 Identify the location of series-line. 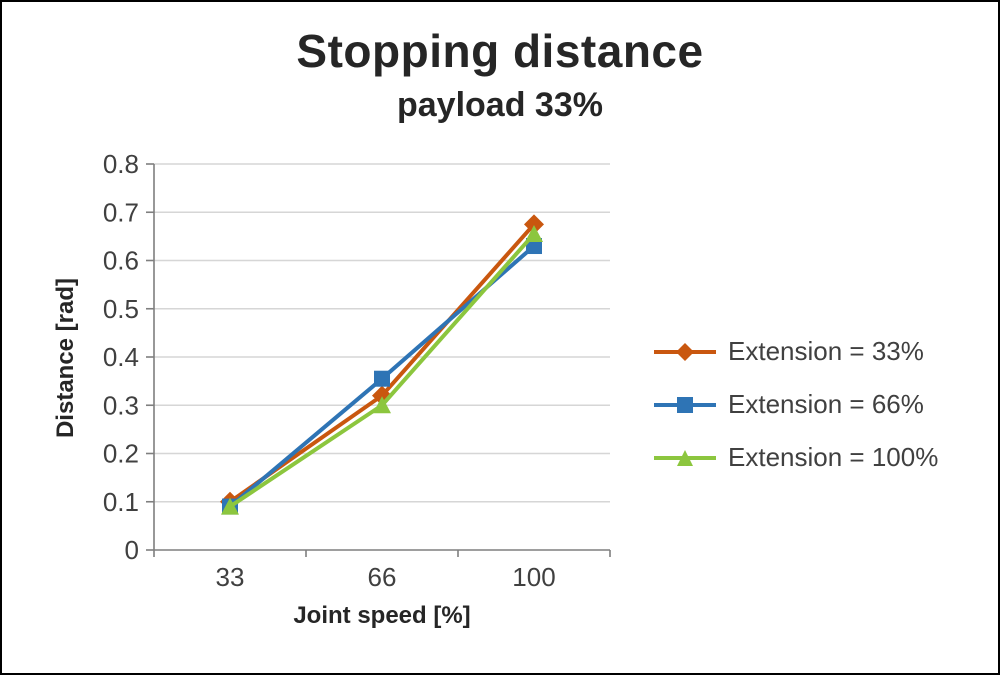
(382, 363).